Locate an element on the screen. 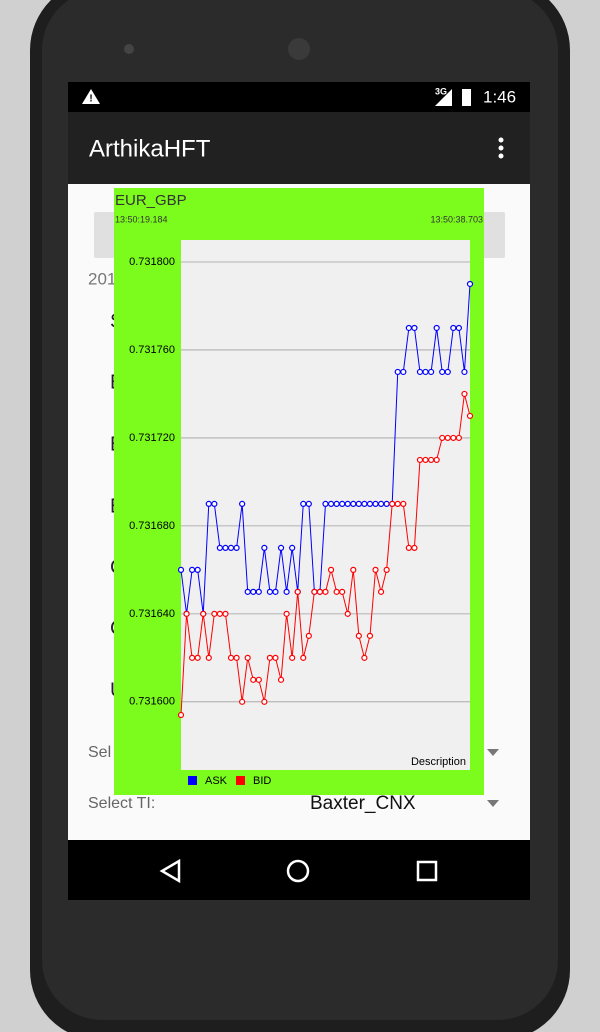 This screenshot has width=600, height=1032. nav-bar is located at coordinates (299, 870).